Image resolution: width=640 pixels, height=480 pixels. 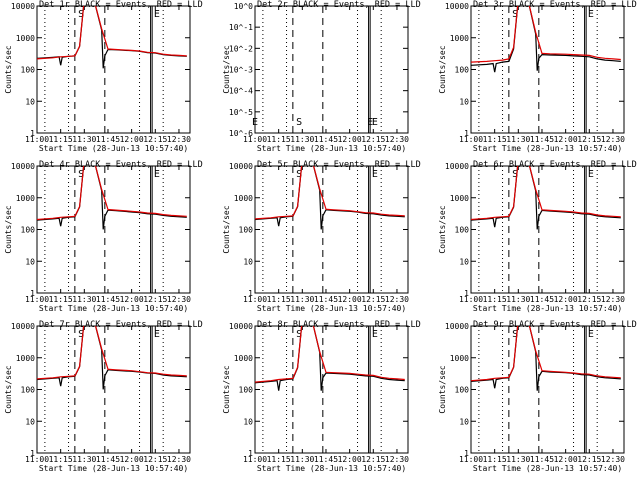 I want to click on panel-title: Det 8r BLACK = Events, RED = LLD, so click(x=339, y=325).